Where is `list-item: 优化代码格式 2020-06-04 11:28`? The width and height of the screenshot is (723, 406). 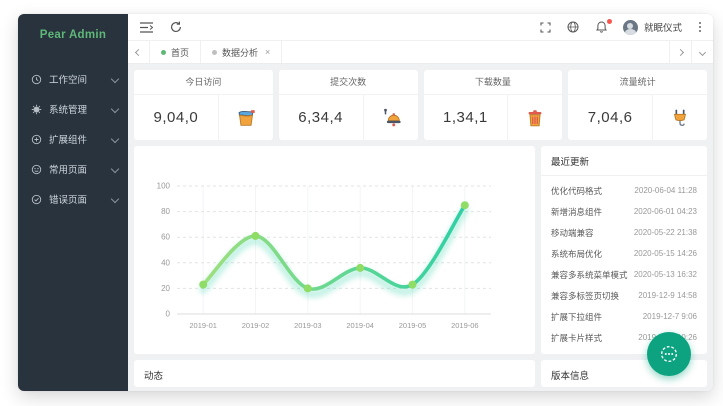
list-item: 优化代码格式 2020-06-04 11:28 is located at coordinates (624, 190).